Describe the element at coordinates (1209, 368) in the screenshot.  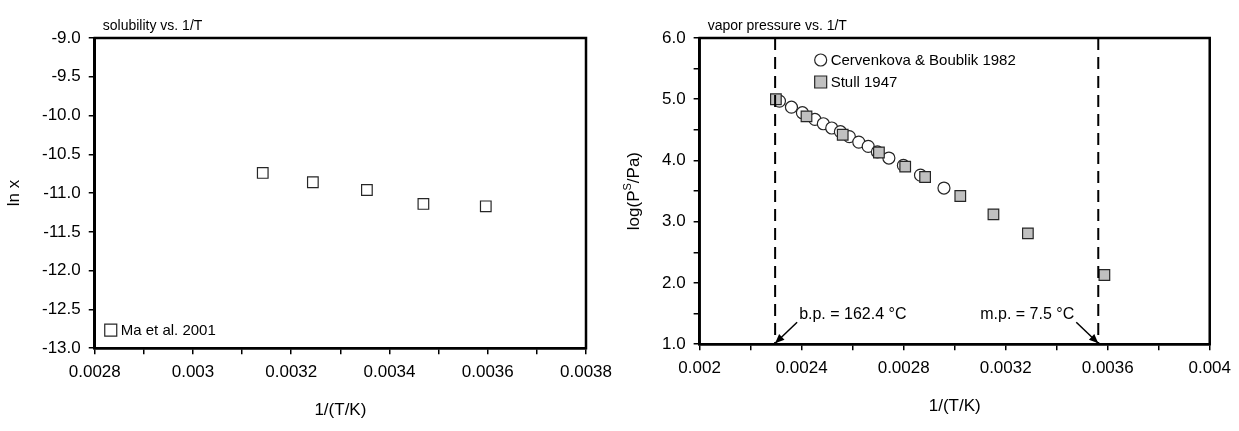
I see `x-tick-label: 0.004` at that location.